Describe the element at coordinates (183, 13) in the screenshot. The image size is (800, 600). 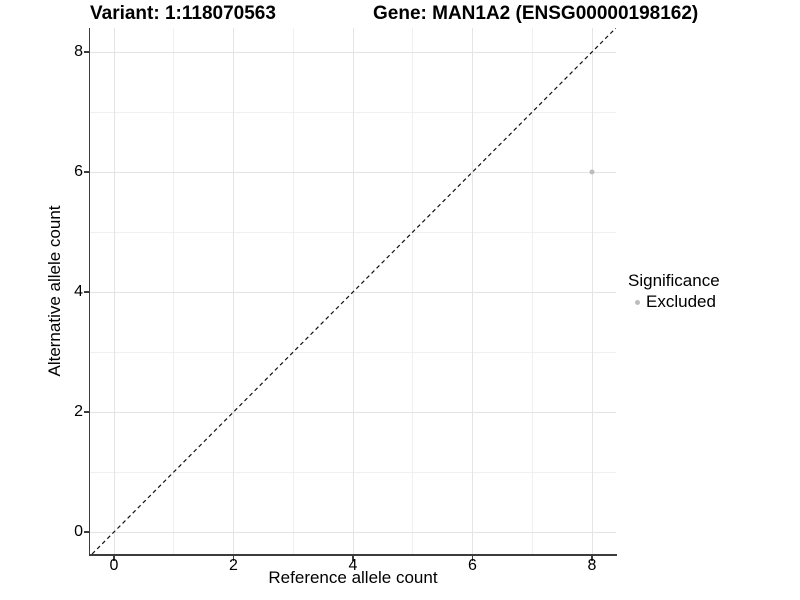
I see `plot-title-variant: Variant: 1:118070563` at that location.